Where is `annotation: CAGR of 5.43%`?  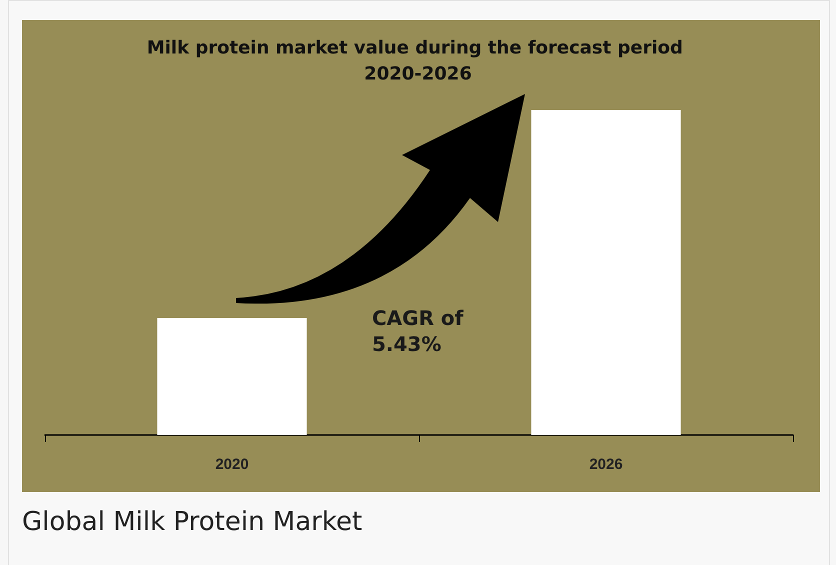
annotation: CAGR of 5.43% is located at coordinates (421, 331).